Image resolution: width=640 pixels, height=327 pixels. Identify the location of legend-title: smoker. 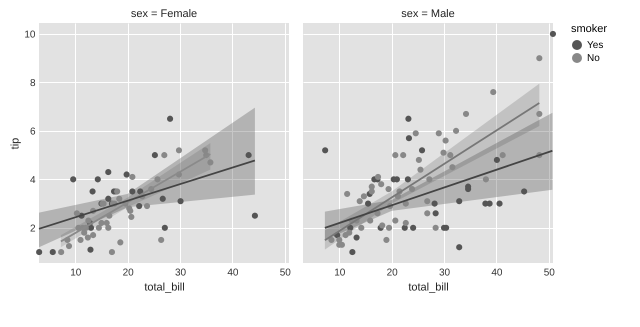
(589, 29).